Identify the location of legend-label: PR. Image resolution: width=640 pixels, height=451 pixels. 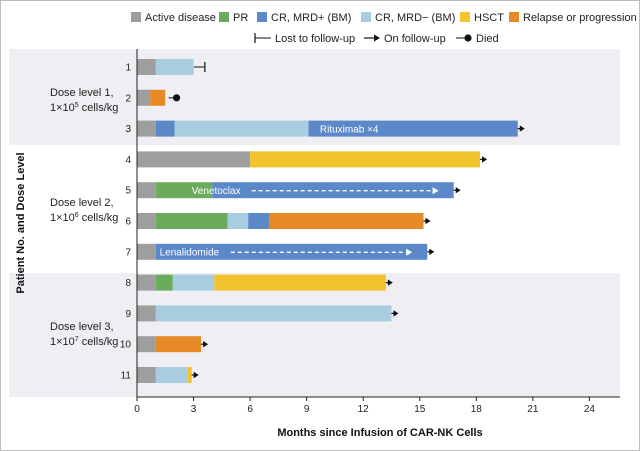
(240, 18).